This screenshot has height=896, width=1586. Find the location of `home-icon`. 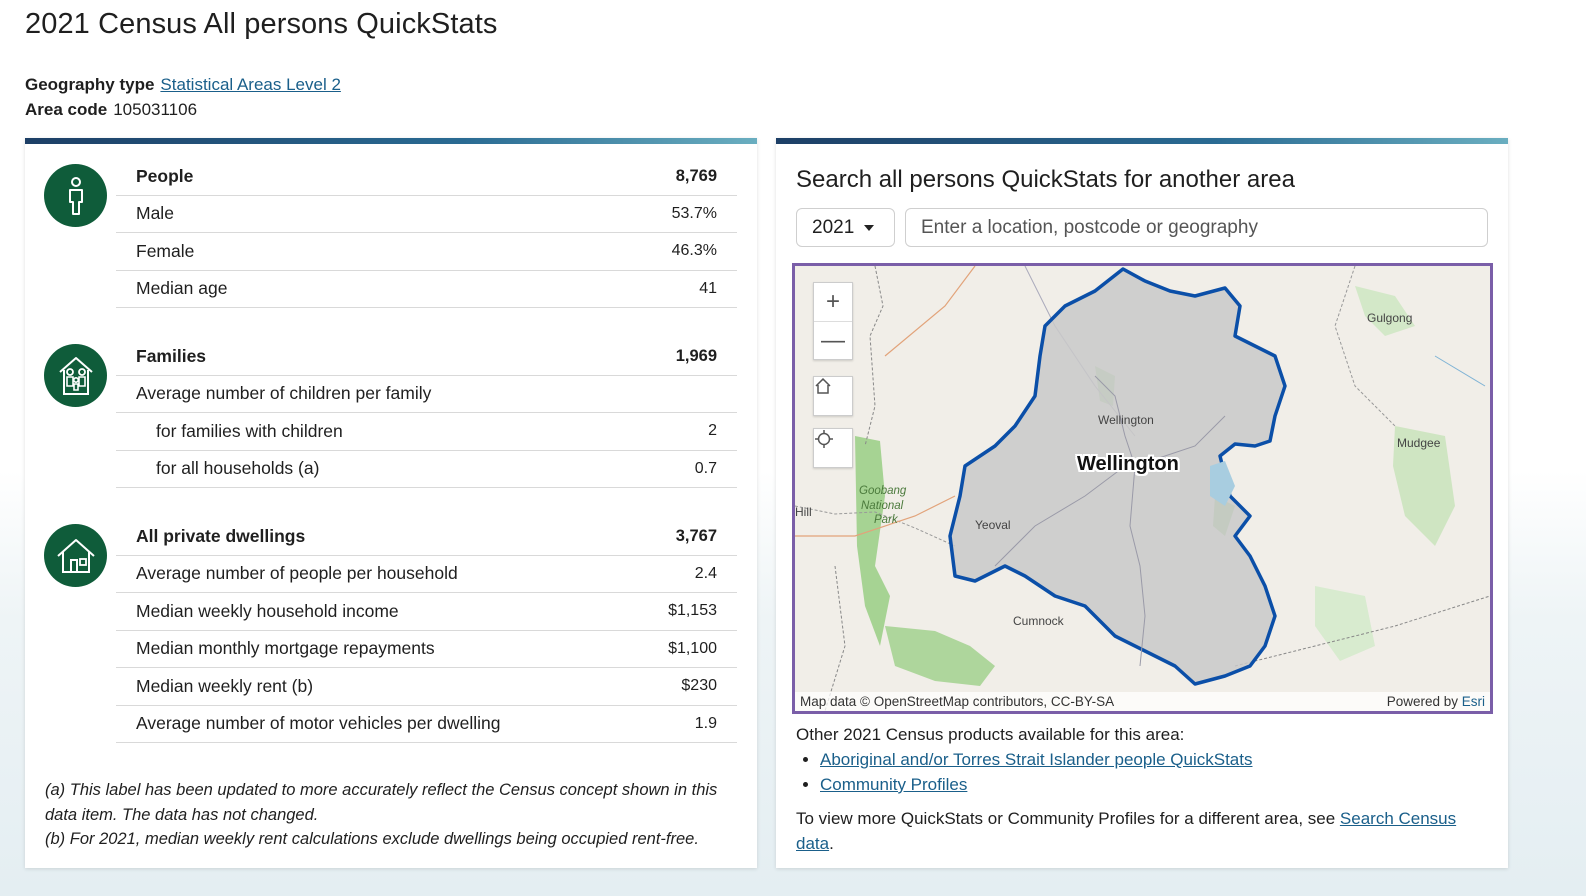

home-icon is located at coordinates (833, 396).